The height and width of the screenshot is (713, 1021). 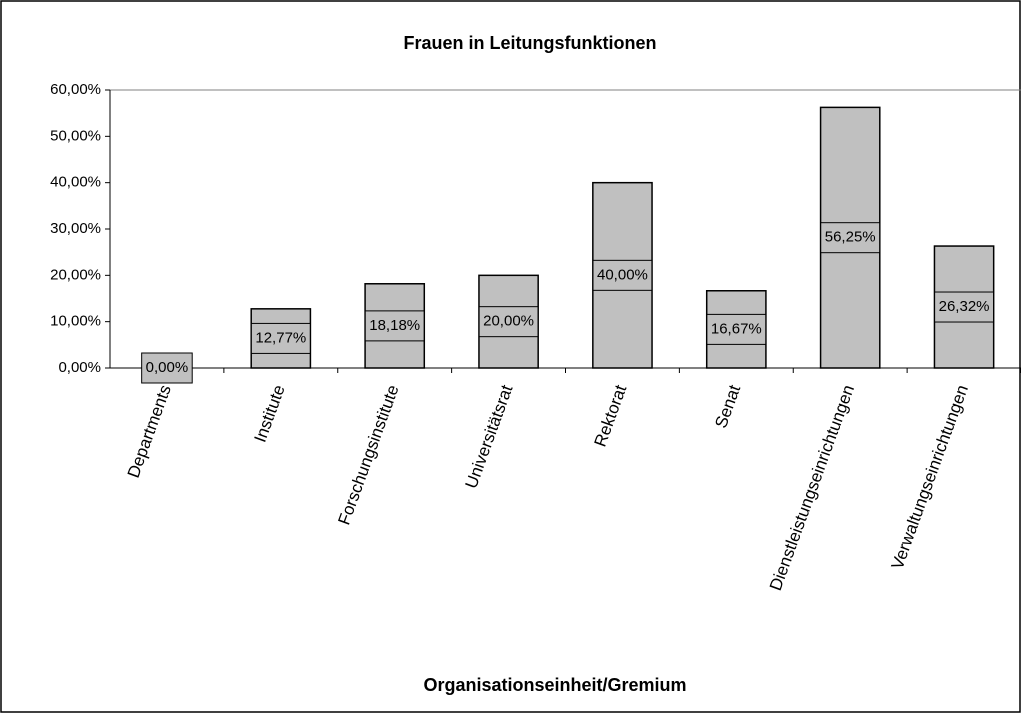 I want to click on x-axis-title: Organisationseinheit/Gremium, so click(x=554, y=685).